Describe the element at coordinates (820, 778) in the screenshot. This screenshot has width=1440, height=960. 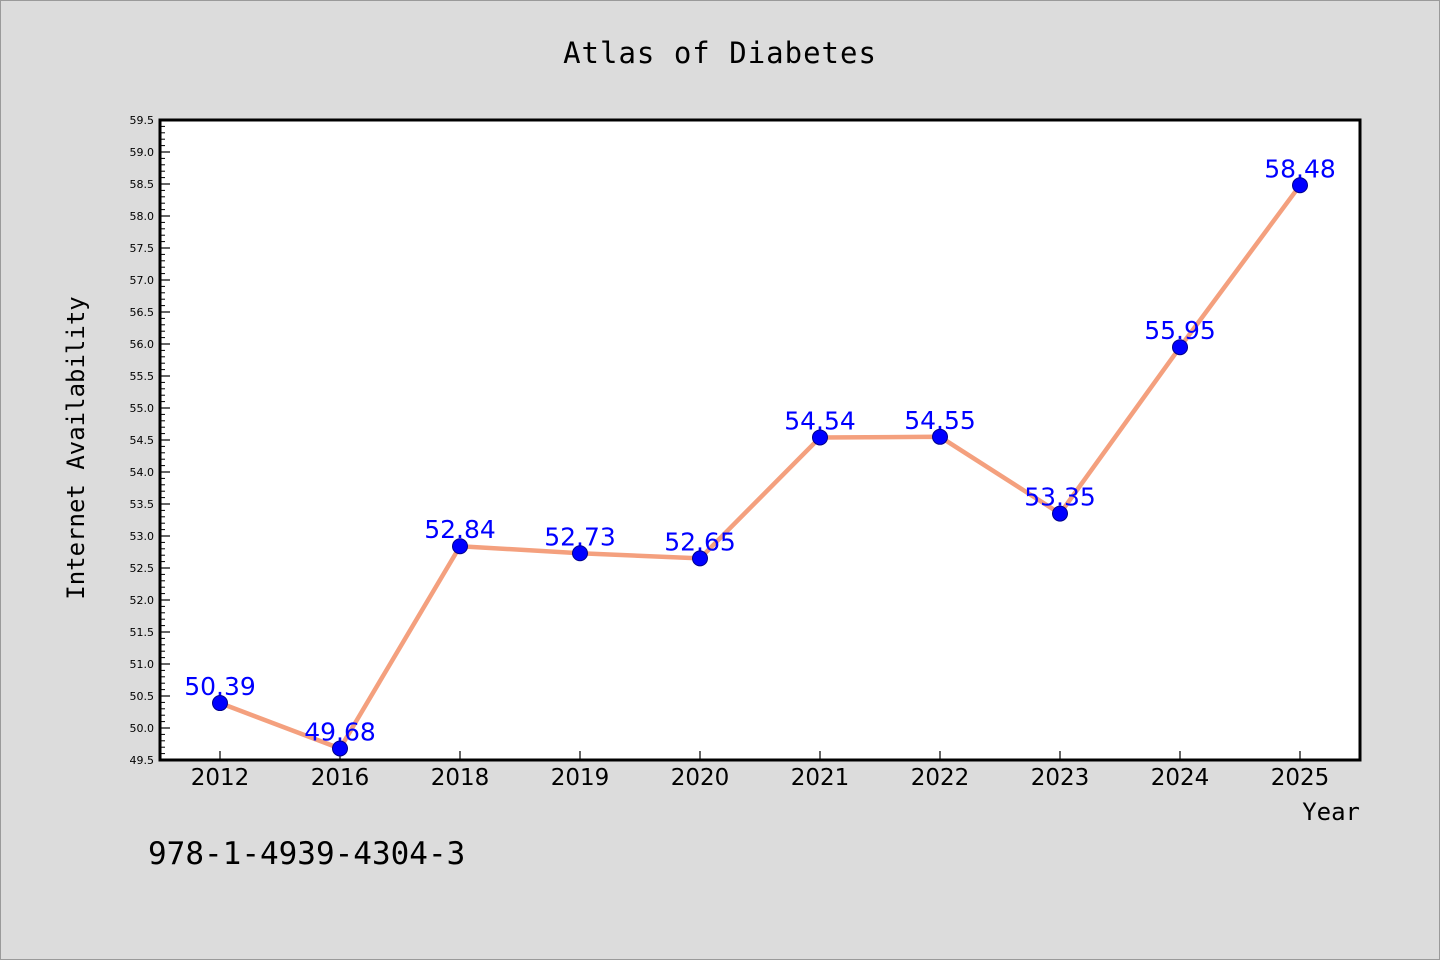
I see `x-tick-label: 2021` at that location.